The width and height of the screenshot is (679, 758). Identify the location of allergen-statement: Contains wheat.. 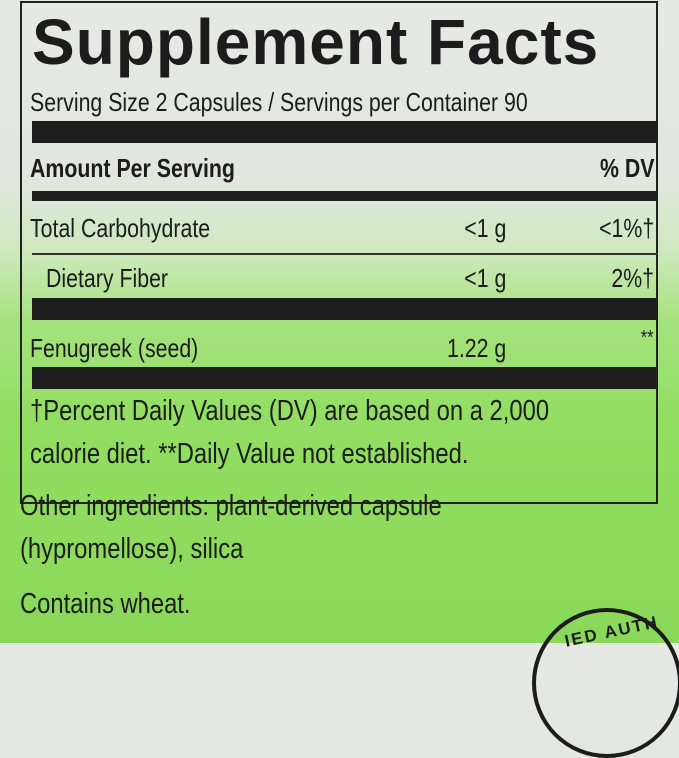
(105, 604).